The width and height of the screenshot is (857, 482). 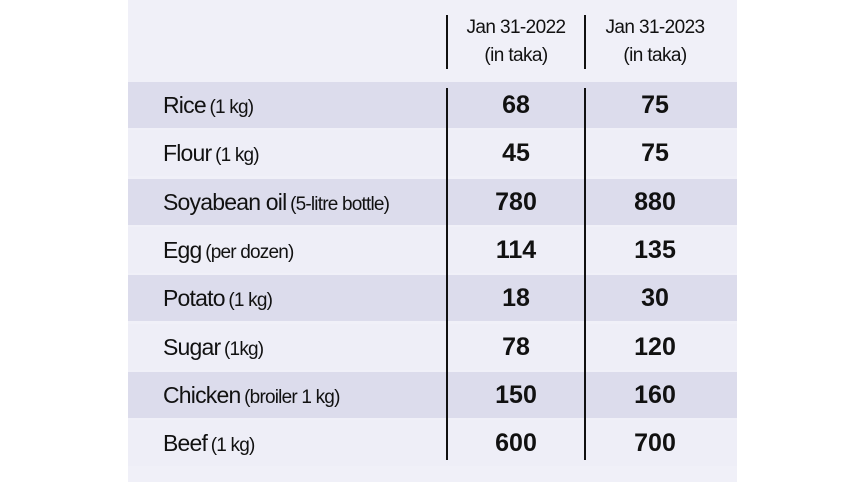 I want to click on item-label: Egg (per dozen), so click(x=228, y=250).